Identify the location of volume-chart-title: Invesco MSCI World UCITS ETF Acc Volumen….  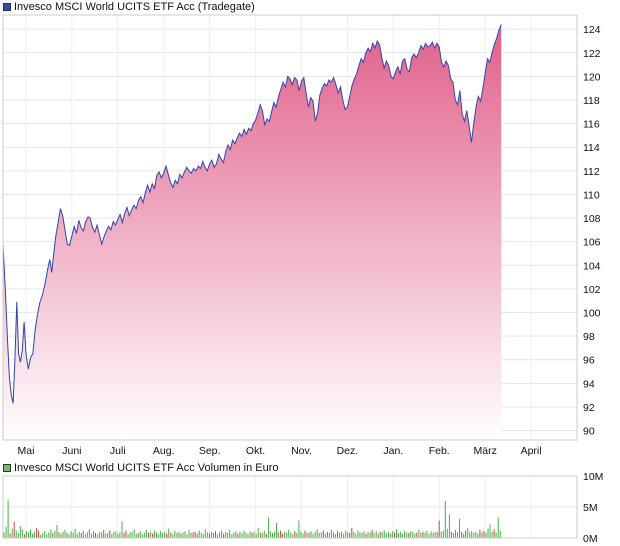
(146, 468).